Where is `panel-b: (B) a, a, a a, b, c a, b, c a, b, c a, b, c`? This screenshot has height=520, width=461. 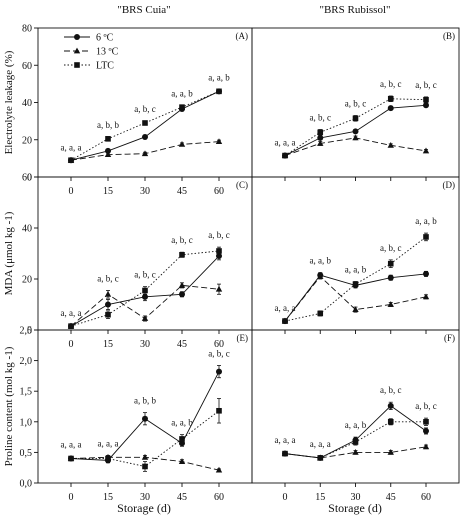
panel-b: (B) a, a, a a, b, c a, b, c a, b, c a, b, c is located at coordinates (355, 104).